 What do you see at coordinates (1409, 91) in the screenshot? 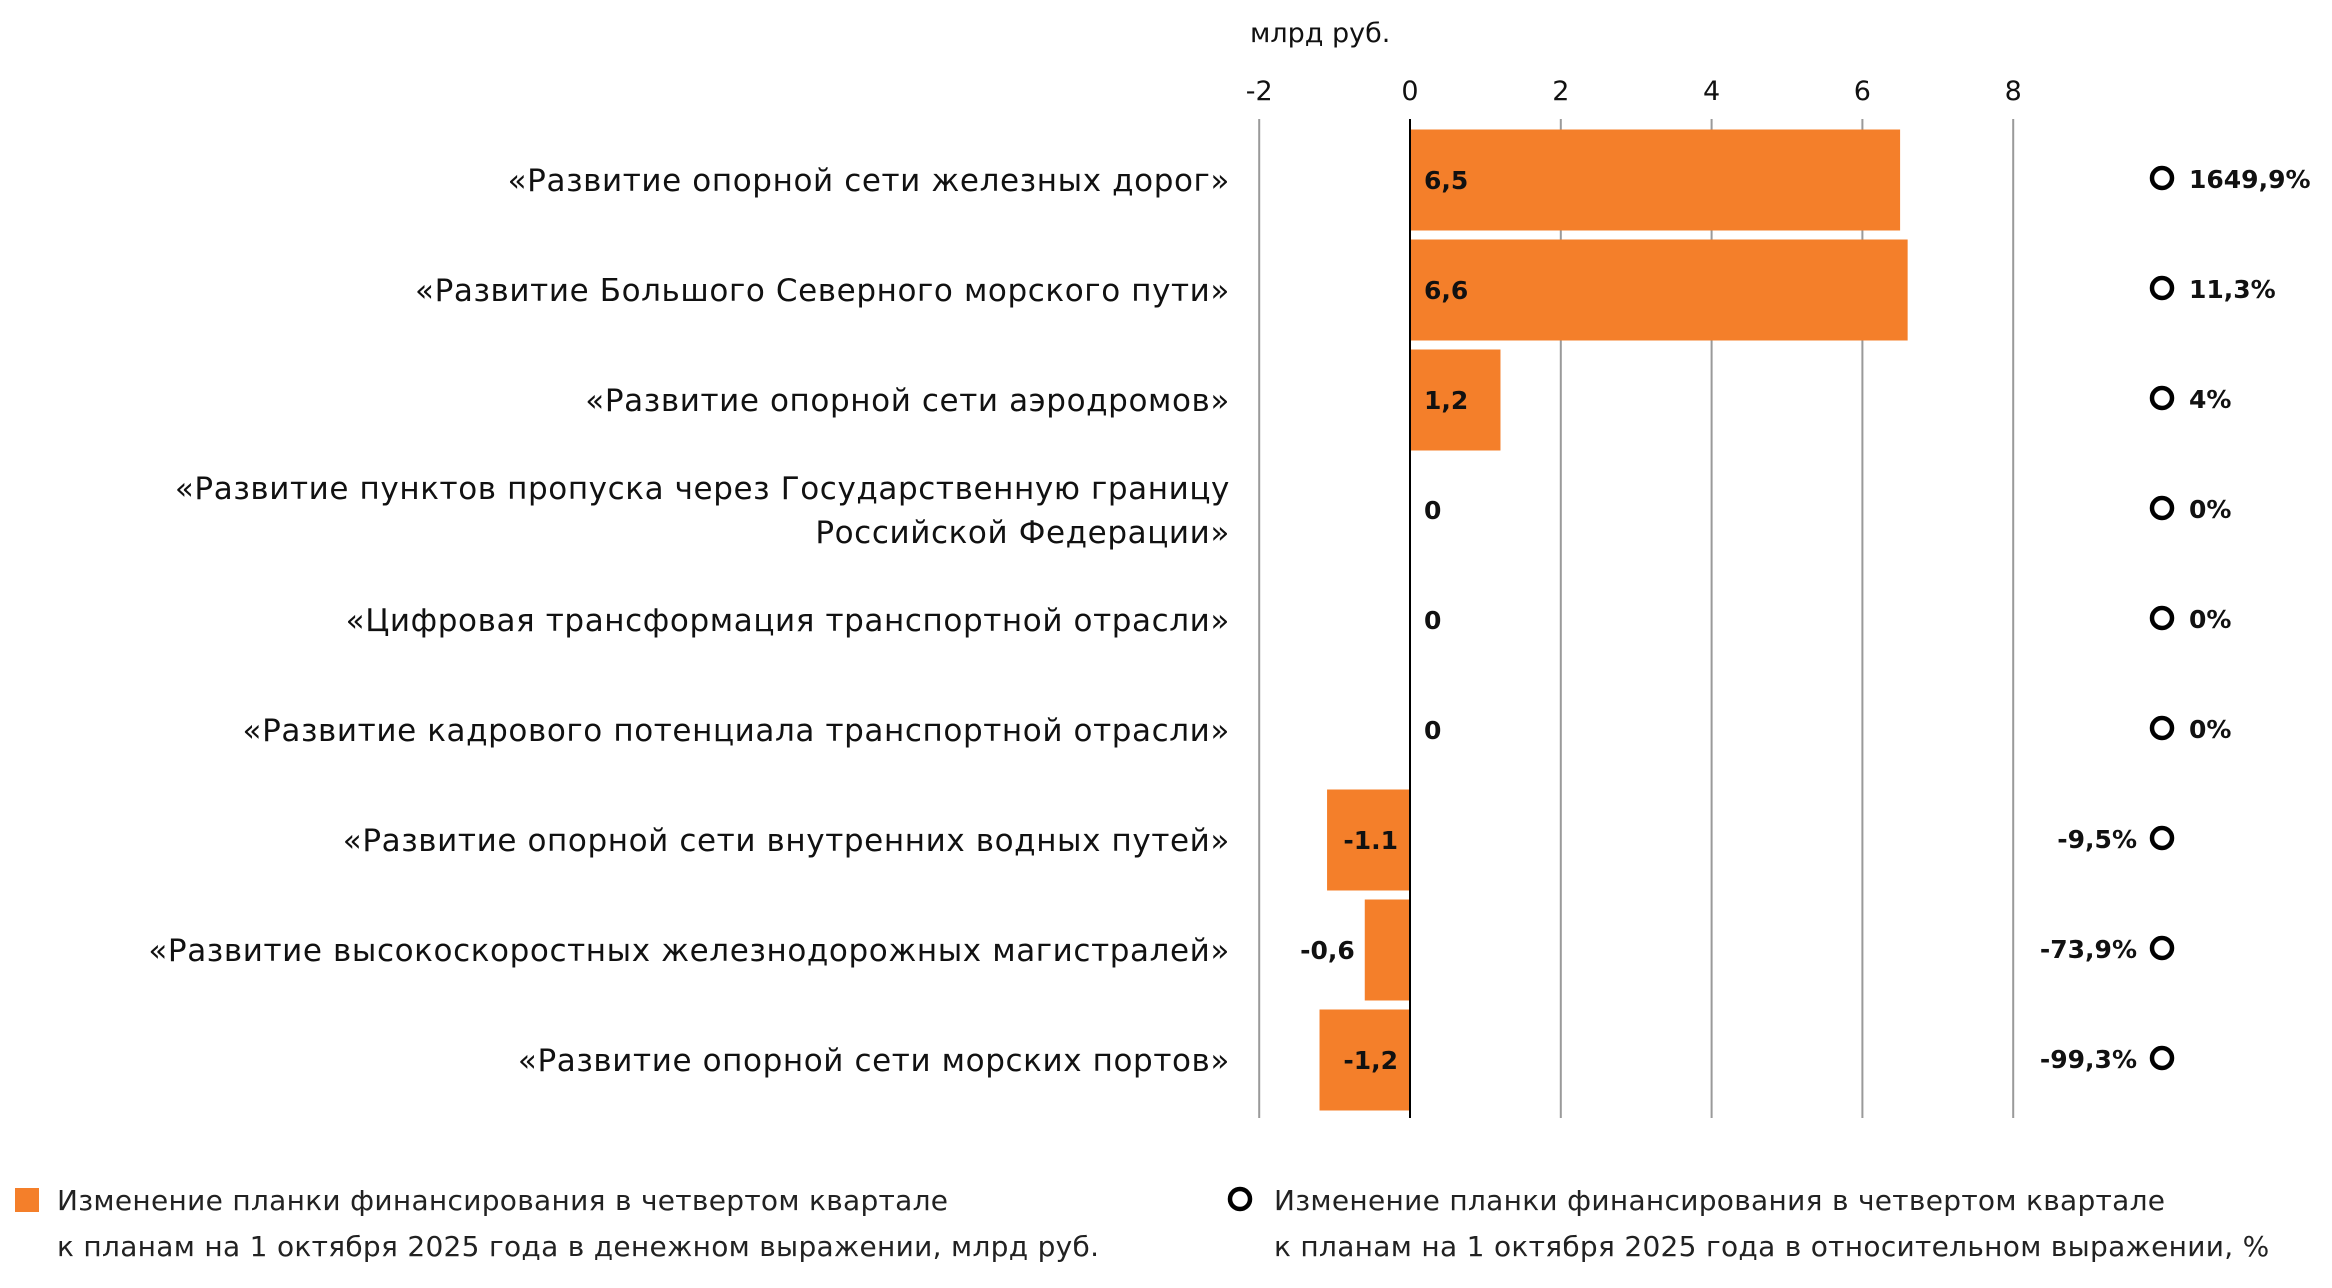
I see `x-tick-label: 0` at bounding box center [1409, 91].